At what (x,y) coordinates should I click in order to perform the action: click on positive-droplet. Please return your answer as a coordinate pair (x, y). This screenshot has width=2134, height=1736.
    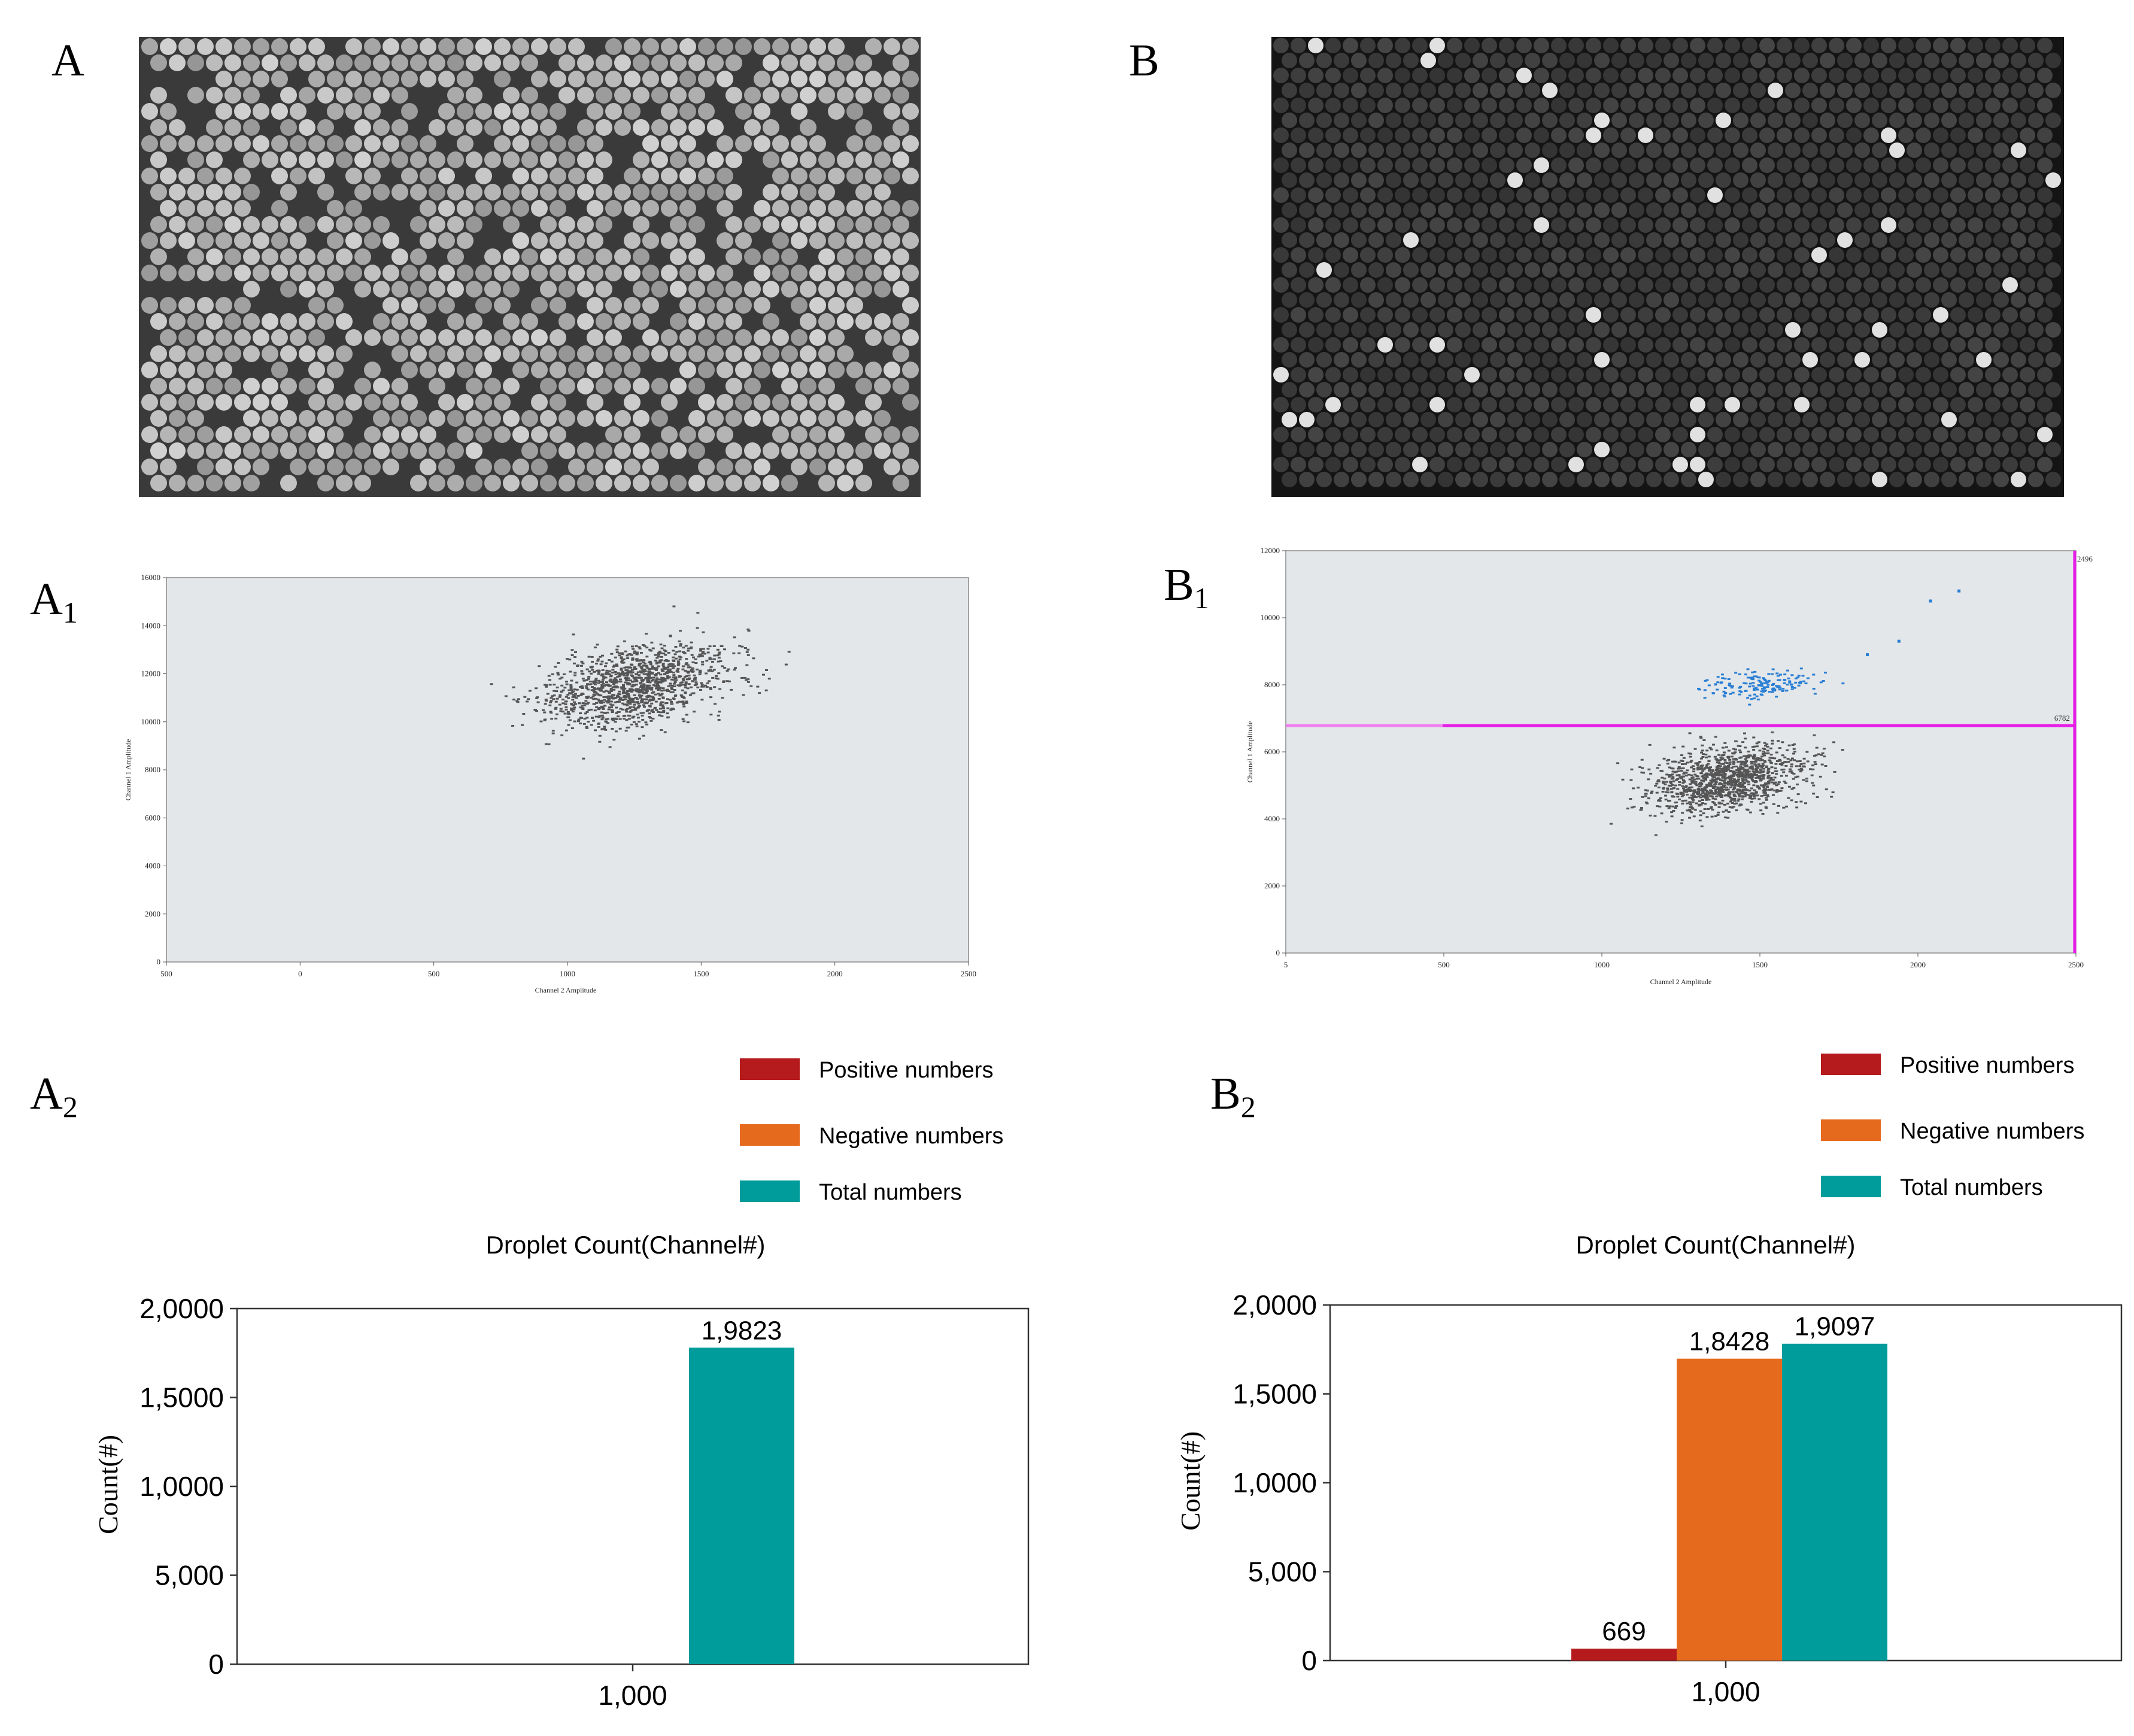
    Looking at the image, I should click on (1576, 464).